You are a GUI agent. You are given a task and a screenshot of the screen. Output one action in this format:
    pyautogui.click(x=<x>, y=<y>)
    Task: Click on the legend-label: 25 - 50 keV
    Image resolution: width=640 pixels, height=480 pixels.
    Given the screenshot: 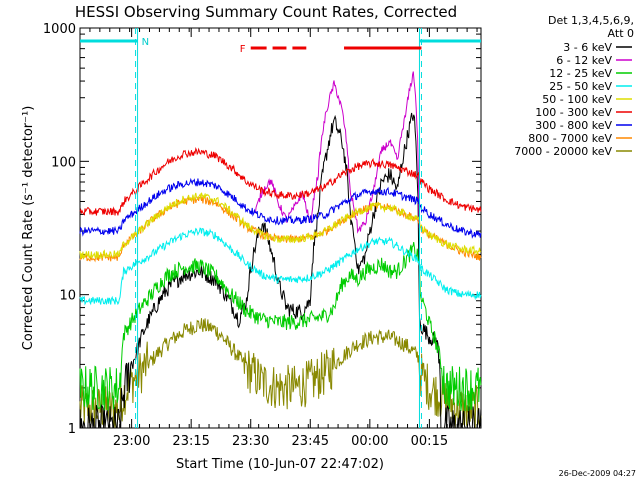 What is the action you would take?
    pyautogui.click(x=580, y=86)
    